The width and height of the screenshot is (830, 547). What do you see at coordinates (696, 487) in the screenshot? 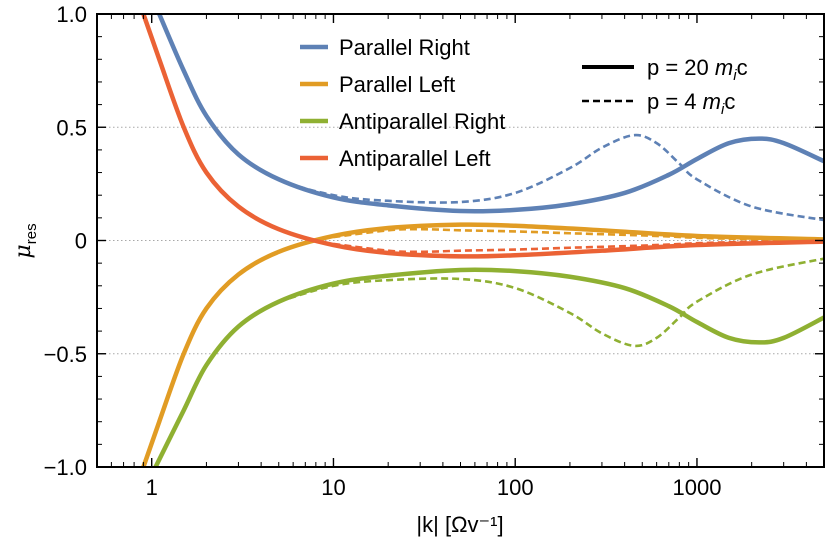
I see `x-tick-label: 1000` at bounding box center [696, 487].